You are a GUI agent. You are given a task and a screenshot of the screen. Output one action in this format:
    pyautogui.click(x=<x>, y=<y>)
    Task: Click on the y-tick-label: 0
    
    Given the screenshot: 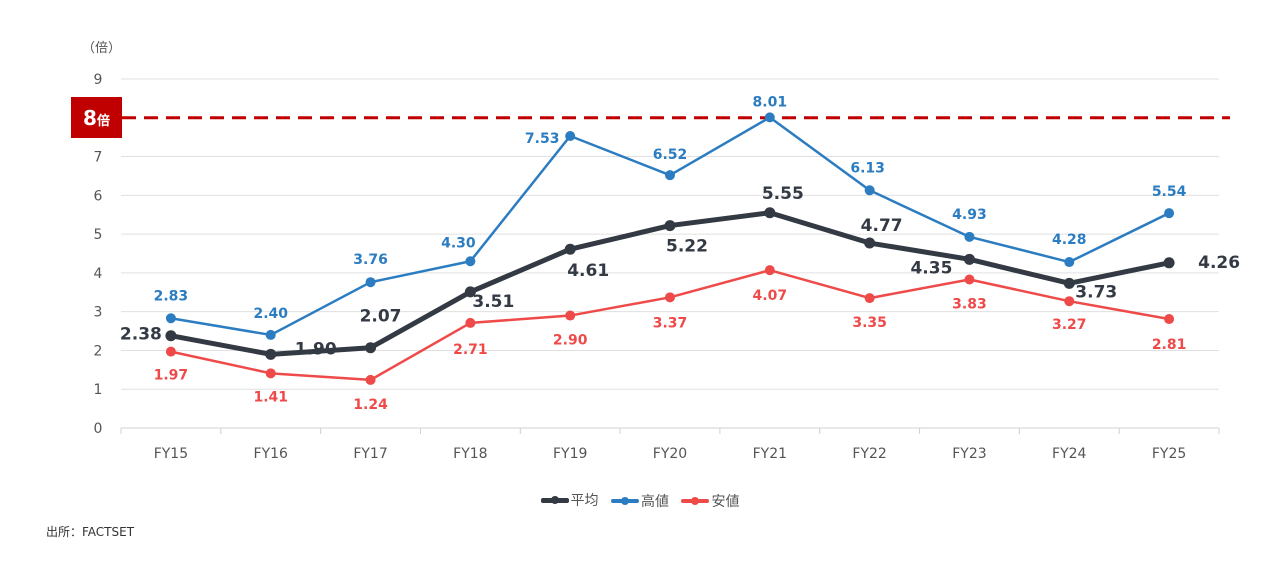 What is the action you would take?
    pyautogui.click(x=98, y=429)
    